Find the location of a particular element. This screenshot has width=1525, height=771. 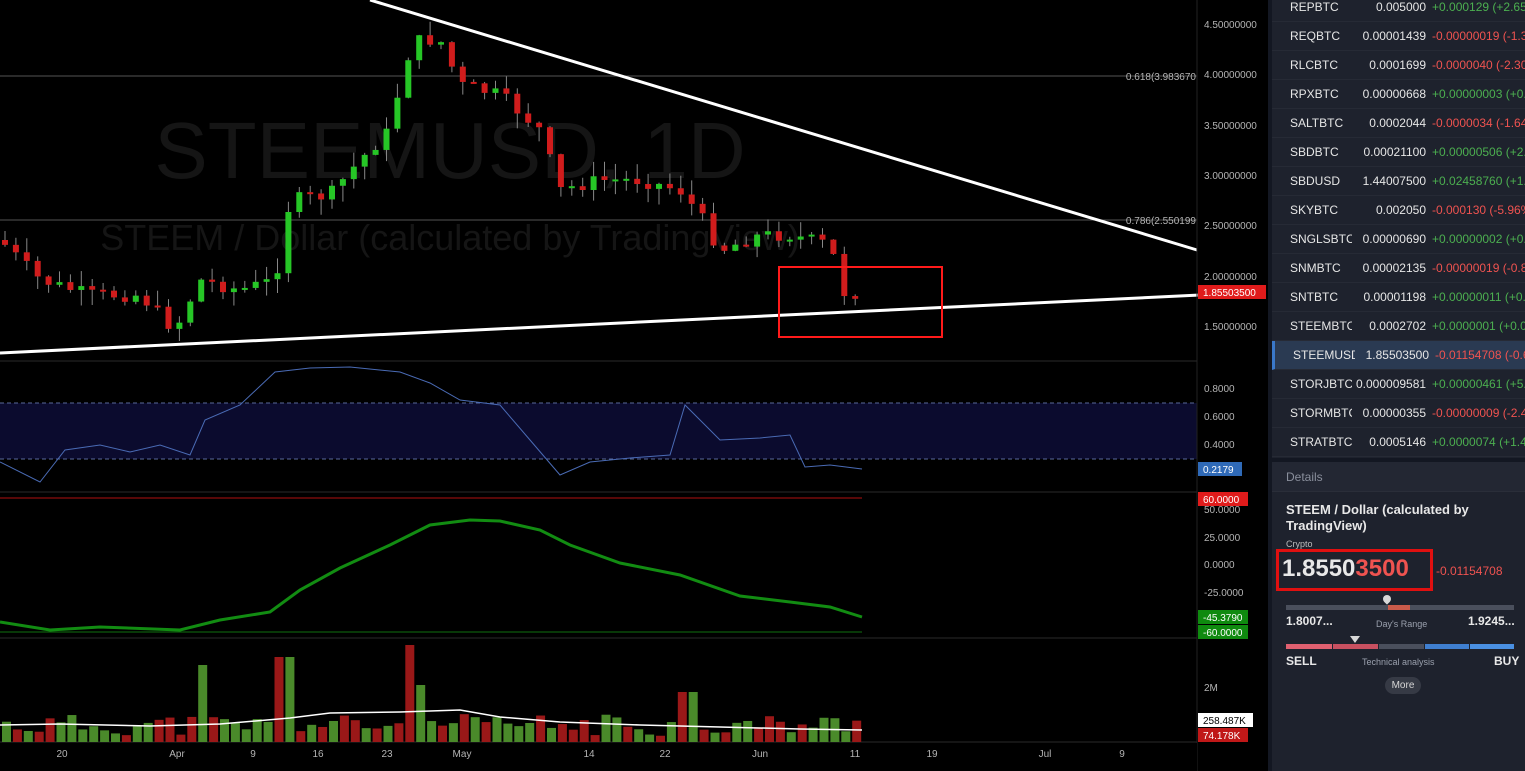

time-axis: 20 Apr 9 16 23 May 14 22 Jun 11 19 Jul 9 is located at coordinates (598, 757).